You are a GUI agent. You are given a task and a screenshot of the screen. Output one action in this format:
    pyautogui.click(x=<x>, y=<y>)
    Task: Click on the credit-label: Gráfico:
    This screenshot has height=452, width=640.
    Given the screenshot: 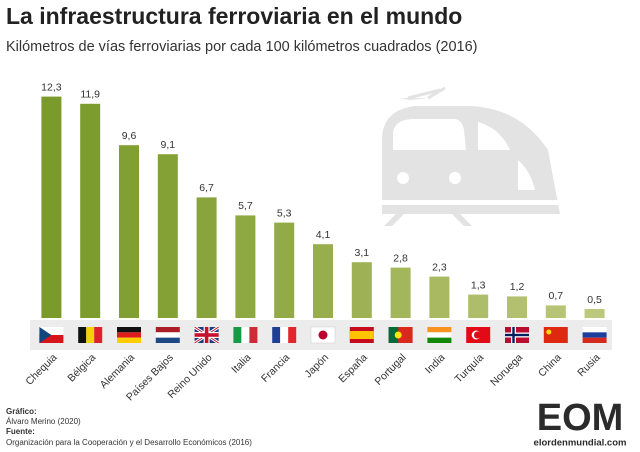 What is the action you would take?
    pyautogui.click(x=21, y=411)
    